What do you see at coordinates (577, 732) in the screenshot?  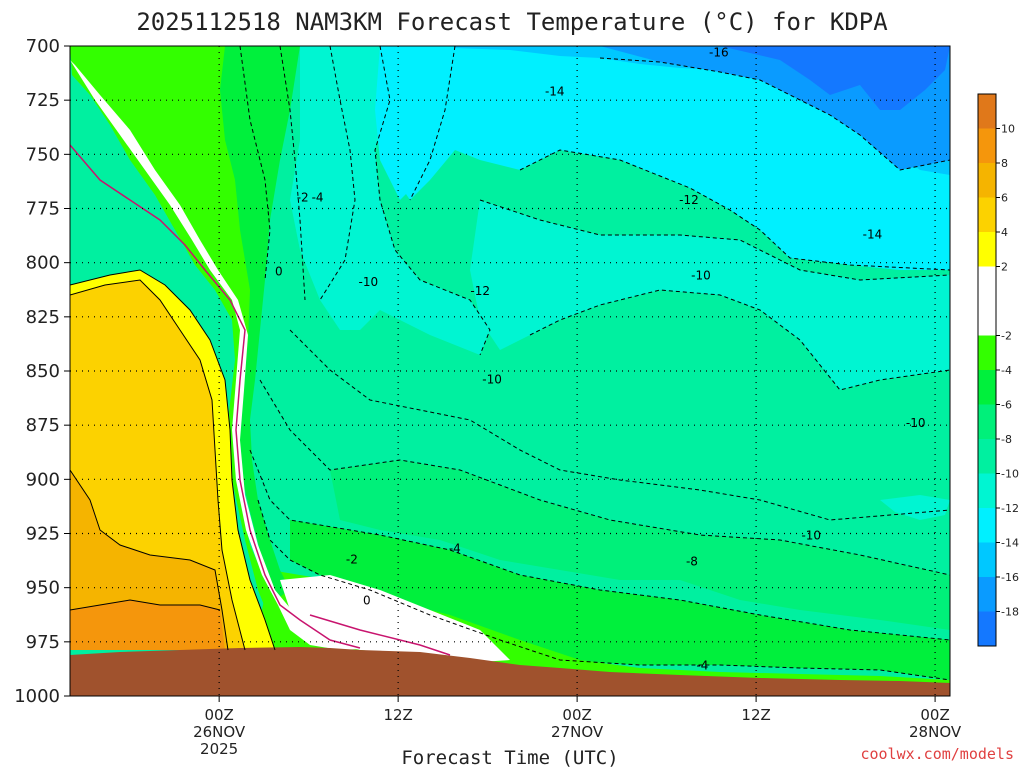 I see `x-tick-label: 27NOV` at bounding box center [577, 732].